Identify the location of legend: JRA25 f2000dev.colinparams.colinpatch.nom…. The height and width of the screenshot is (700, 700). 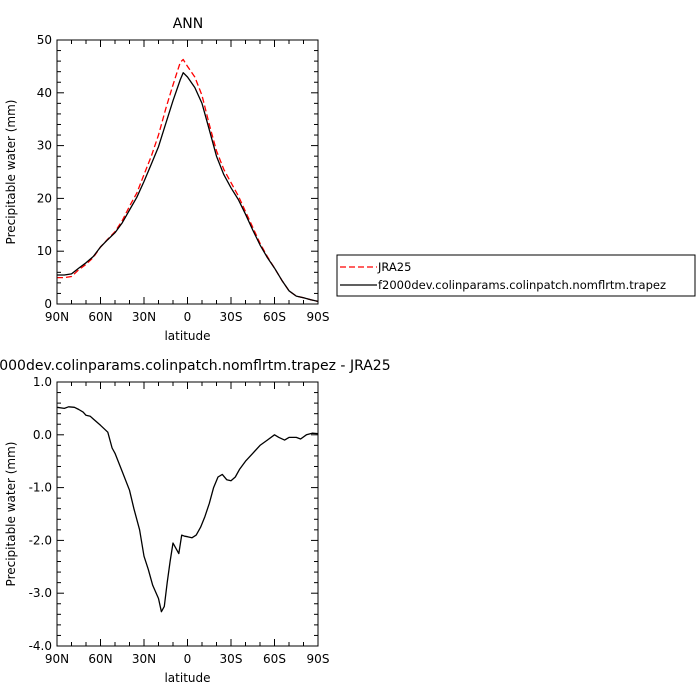
(516, 275).